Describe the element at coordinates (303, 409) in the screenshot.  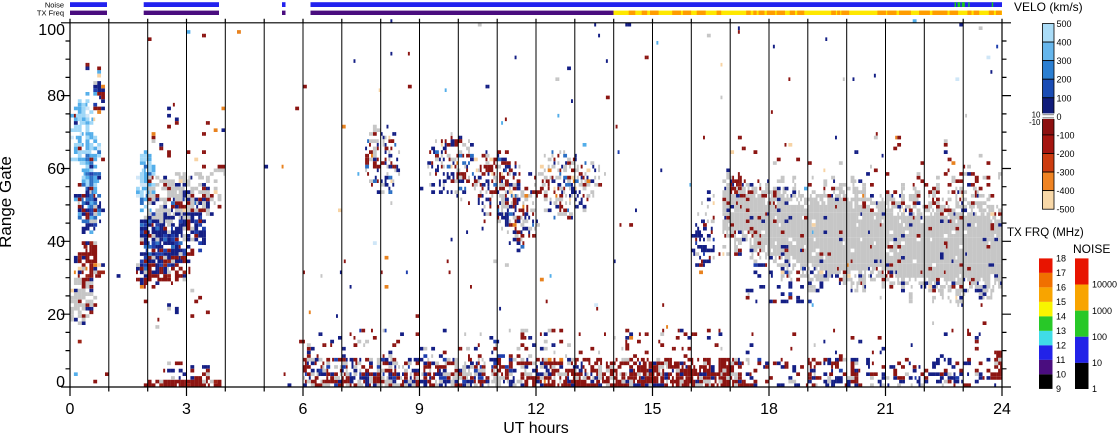
I see `svg-text: 6` at that location.